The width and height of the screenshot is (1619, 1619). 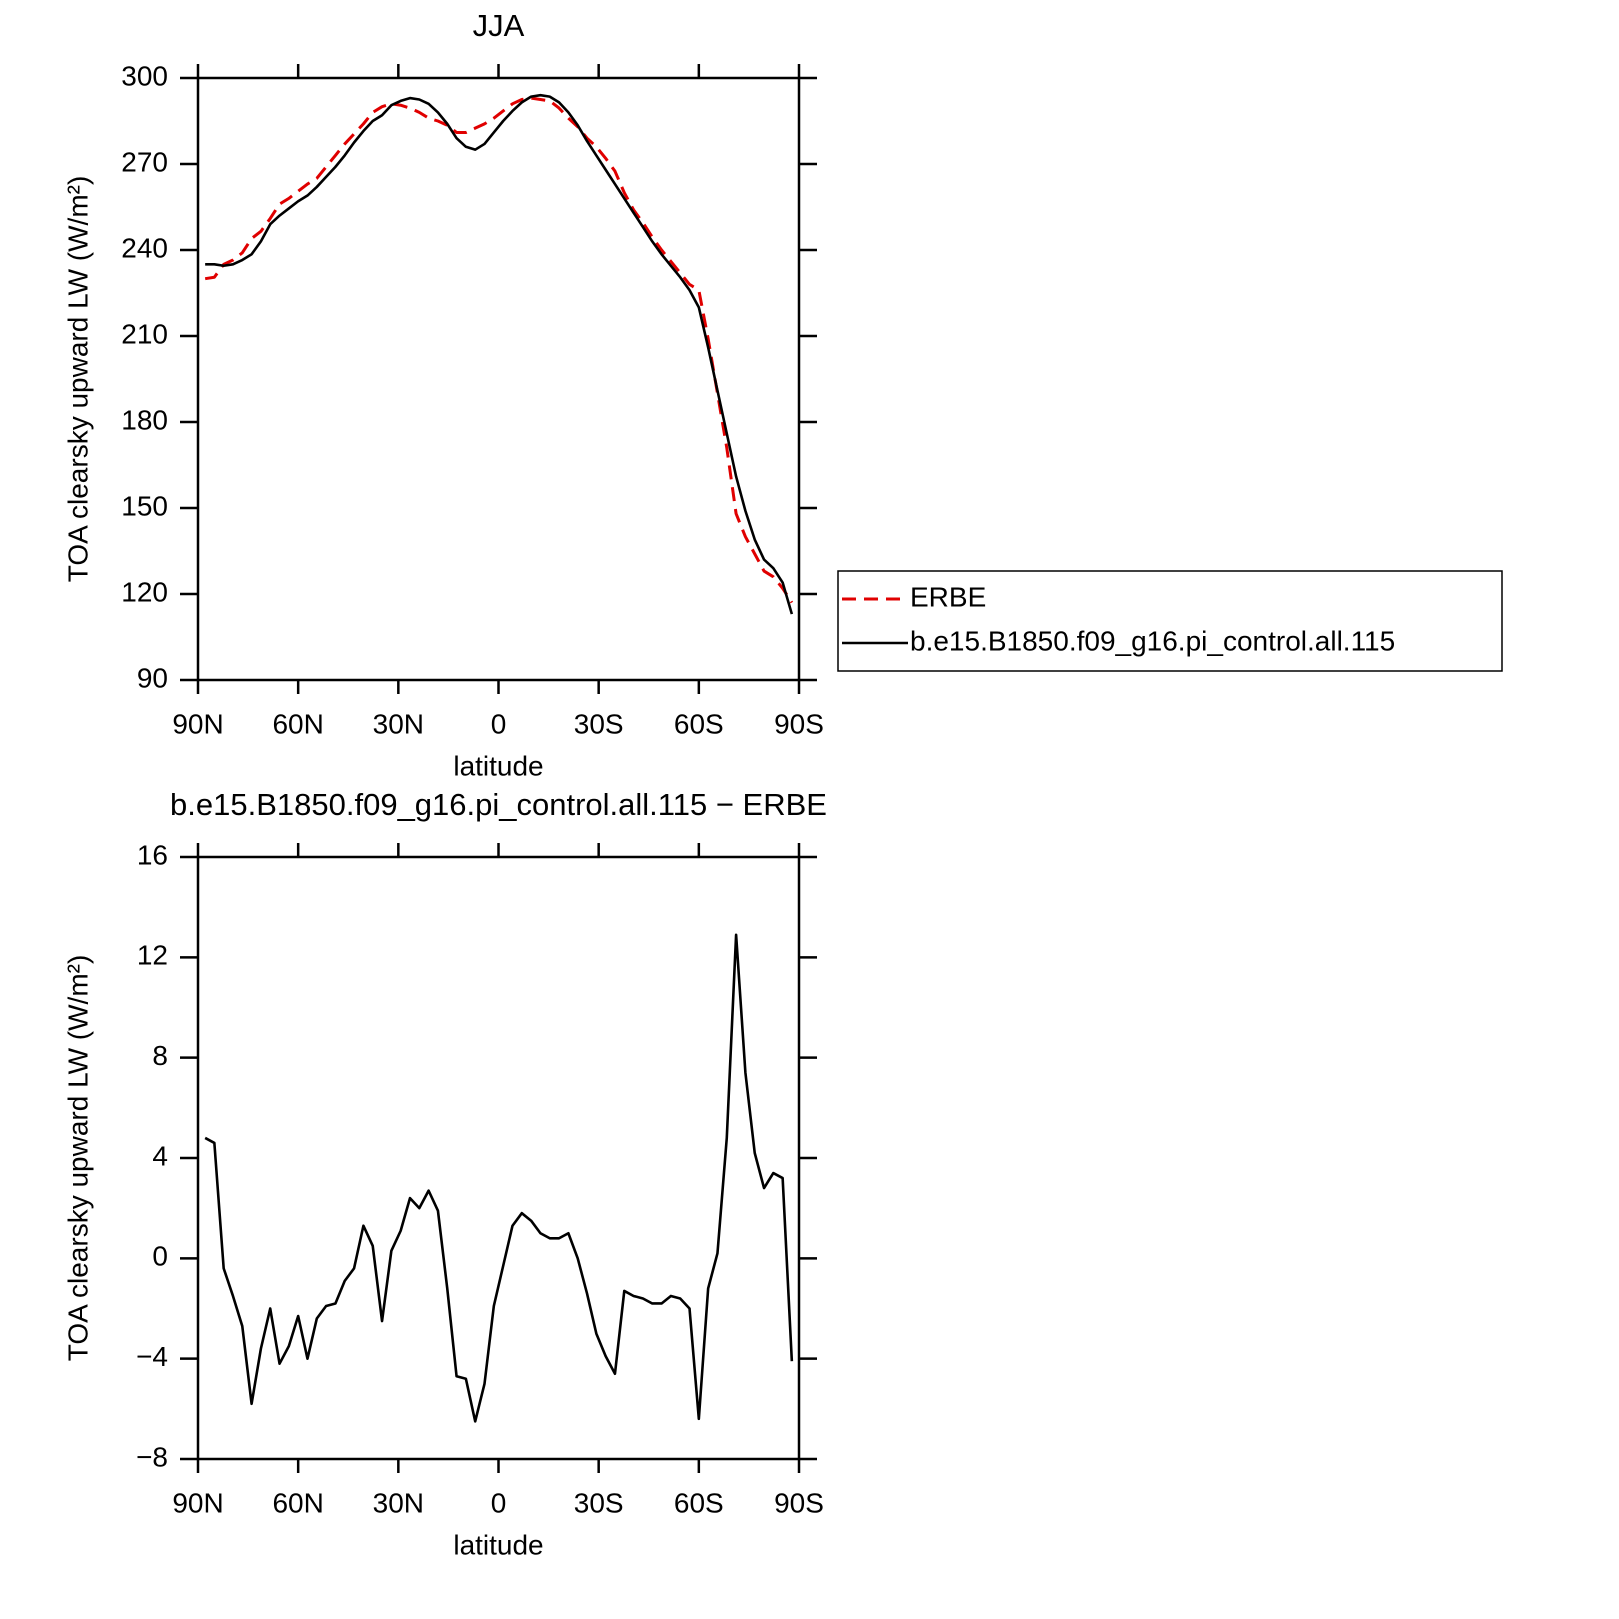 I want to click on y-tick-label: 0, so click(x=160, y=1256).